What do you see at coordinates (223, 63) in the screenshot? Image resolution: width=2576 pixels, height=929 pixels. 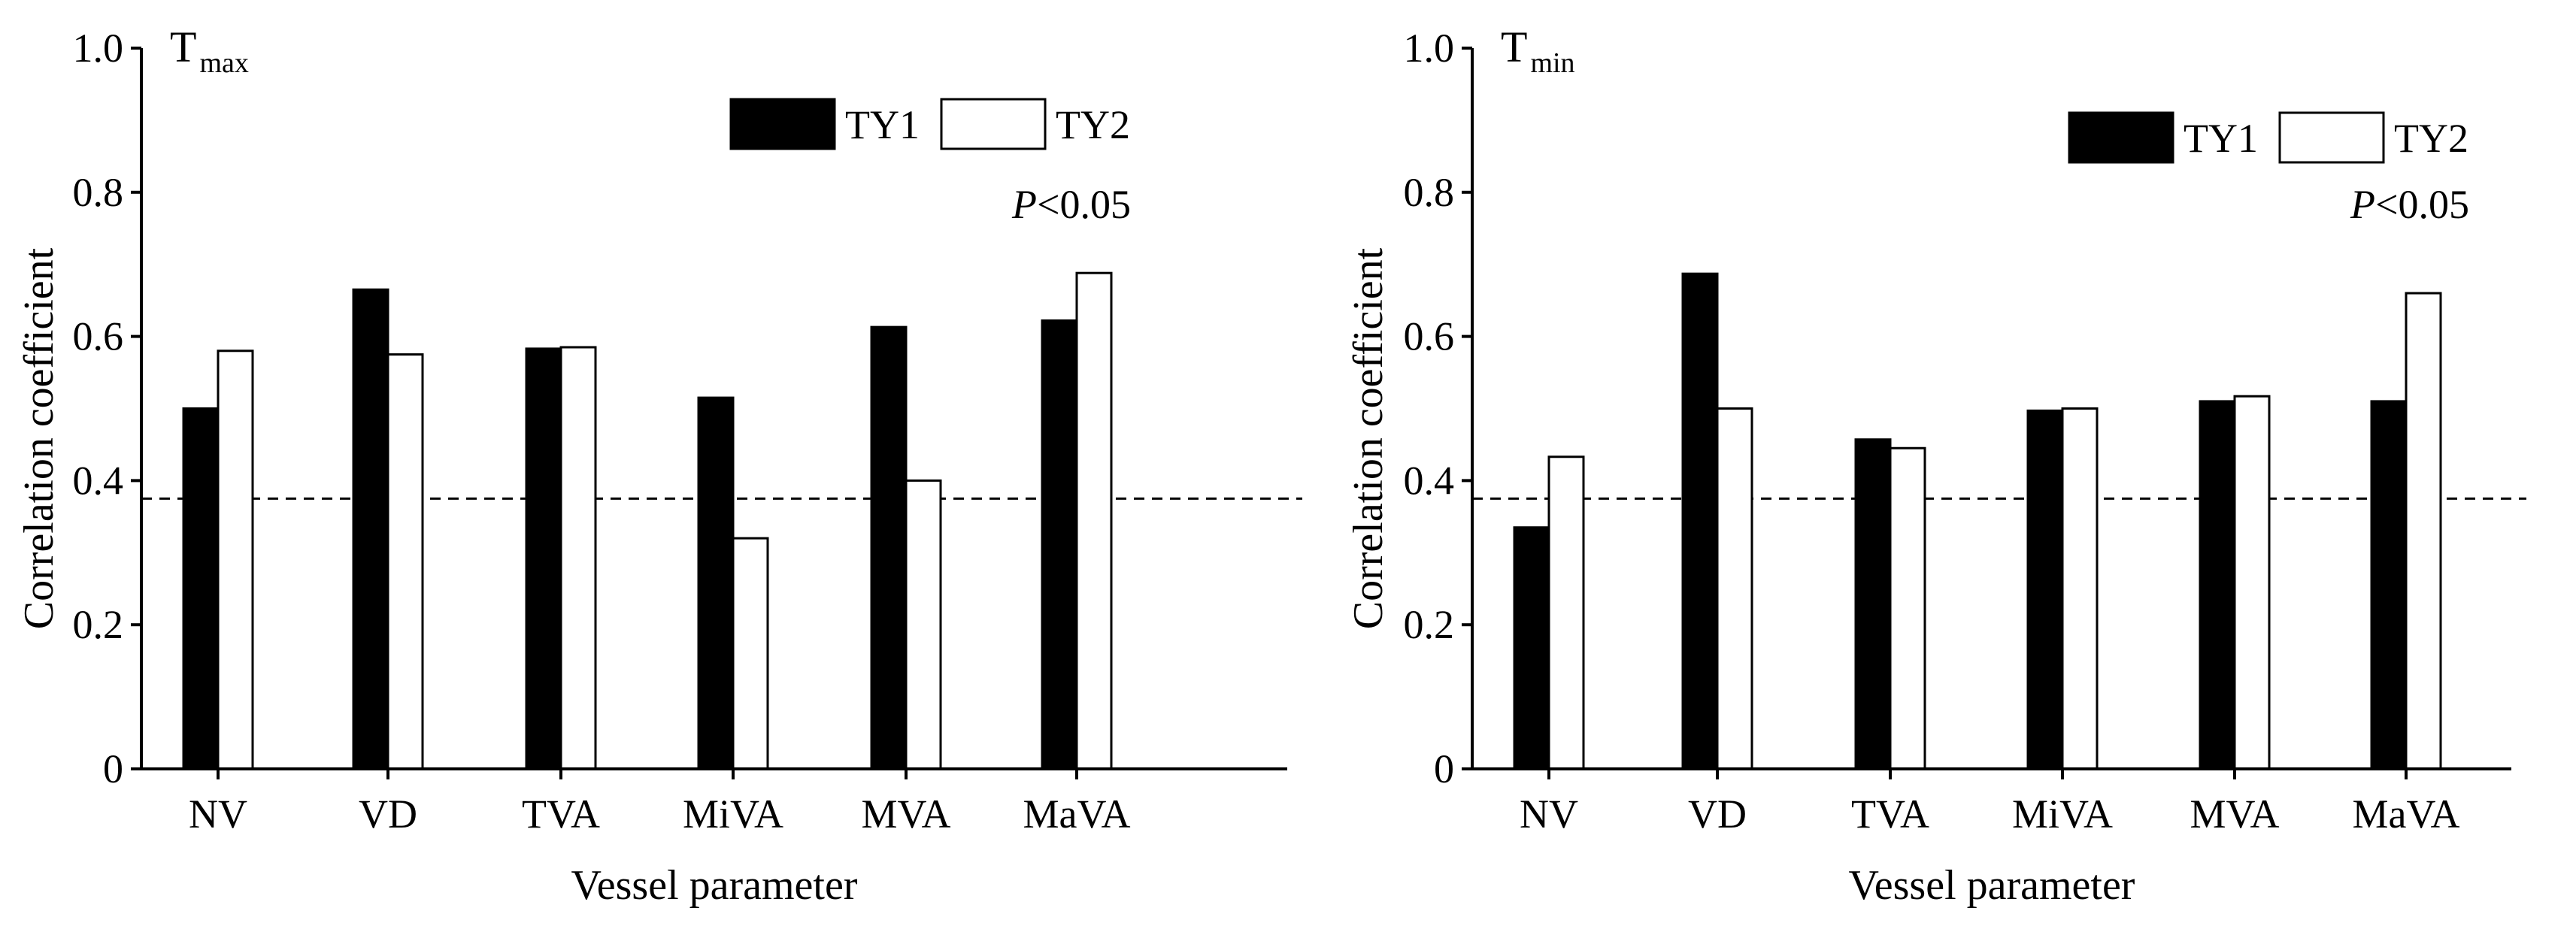 I see `panel-title-subscript: max` at bounding box center [223, 63].